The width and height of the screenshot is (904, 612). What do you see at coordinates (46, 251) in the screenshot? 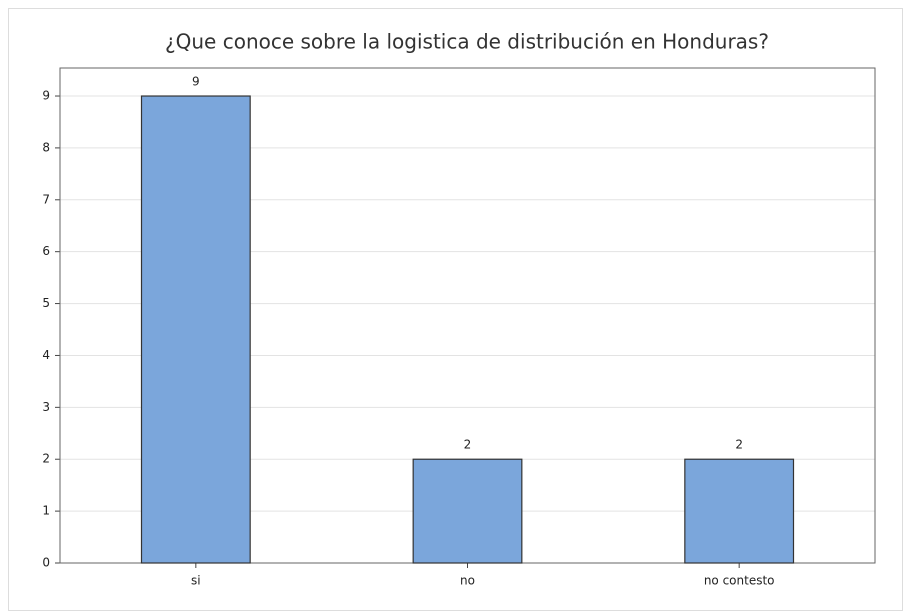
I see `y-tick-label: 6` at bounding box center [46, 251].